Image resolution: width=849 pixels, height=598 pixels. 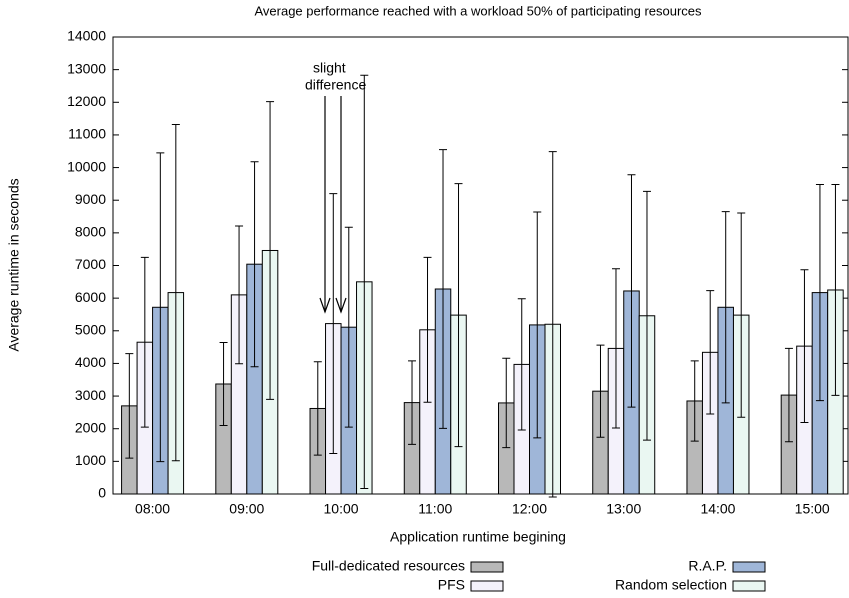 I want to click on x-tick-label: 11:00, so click(x=435, y=509).